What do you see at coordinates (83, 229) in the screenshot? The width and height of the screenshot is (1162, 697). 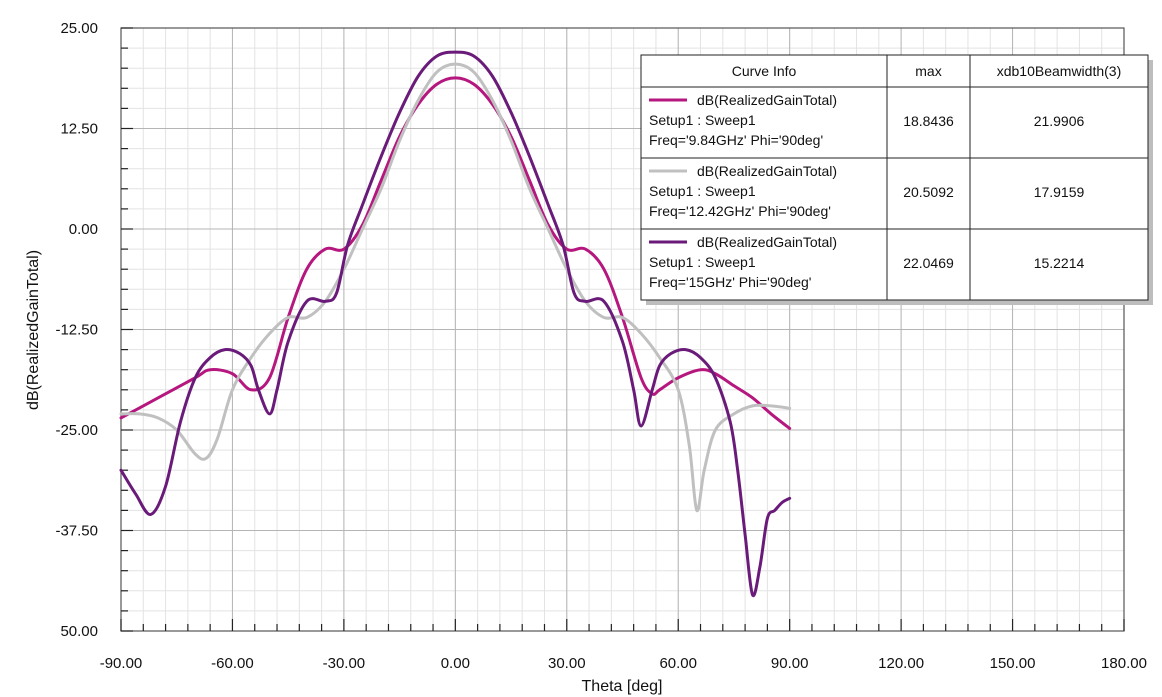 I see `y-tick-label: 0.00` at bounding box center [83, 229].